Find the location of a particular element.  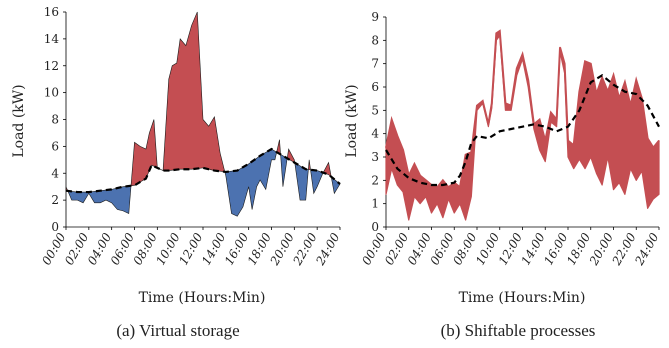

shiftable-processes-x-axis-label: Time (Hours:Min) is located at coordinates (522, 298).